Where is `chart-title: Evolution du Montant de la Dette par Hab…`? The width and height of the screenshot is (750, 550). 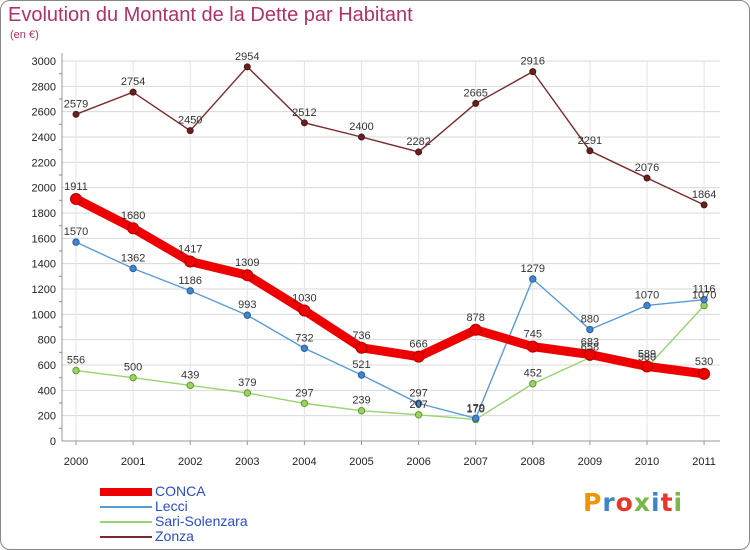
chart-title: Evolution du Montant de la Dette par Hab… is located at coordinates (210, 15).